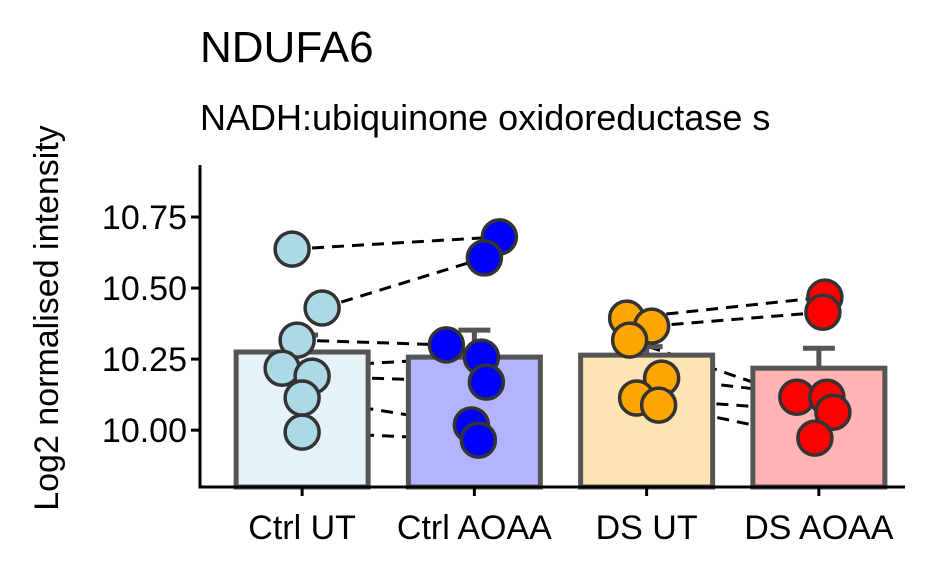 The width and height of the screenshot is (930, 570). Describe the element at coordinates (647, 528) in the screenshot. I see `x-tick-label: DS UT` at that location.